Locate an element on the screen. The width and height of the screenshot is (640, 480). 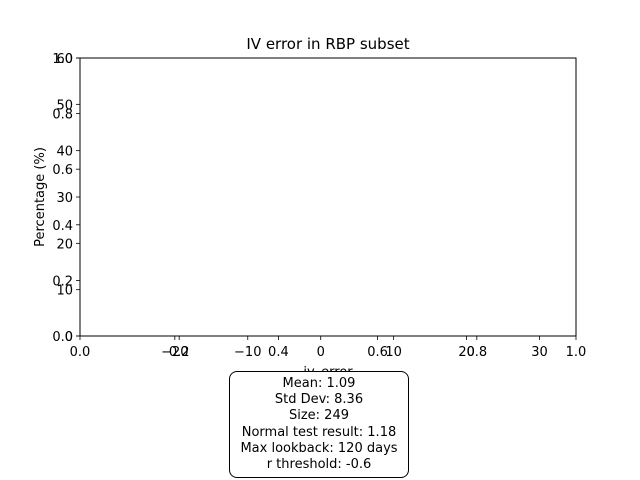
primary-y-tick-label: 60 is located at coordinates (64, 59).